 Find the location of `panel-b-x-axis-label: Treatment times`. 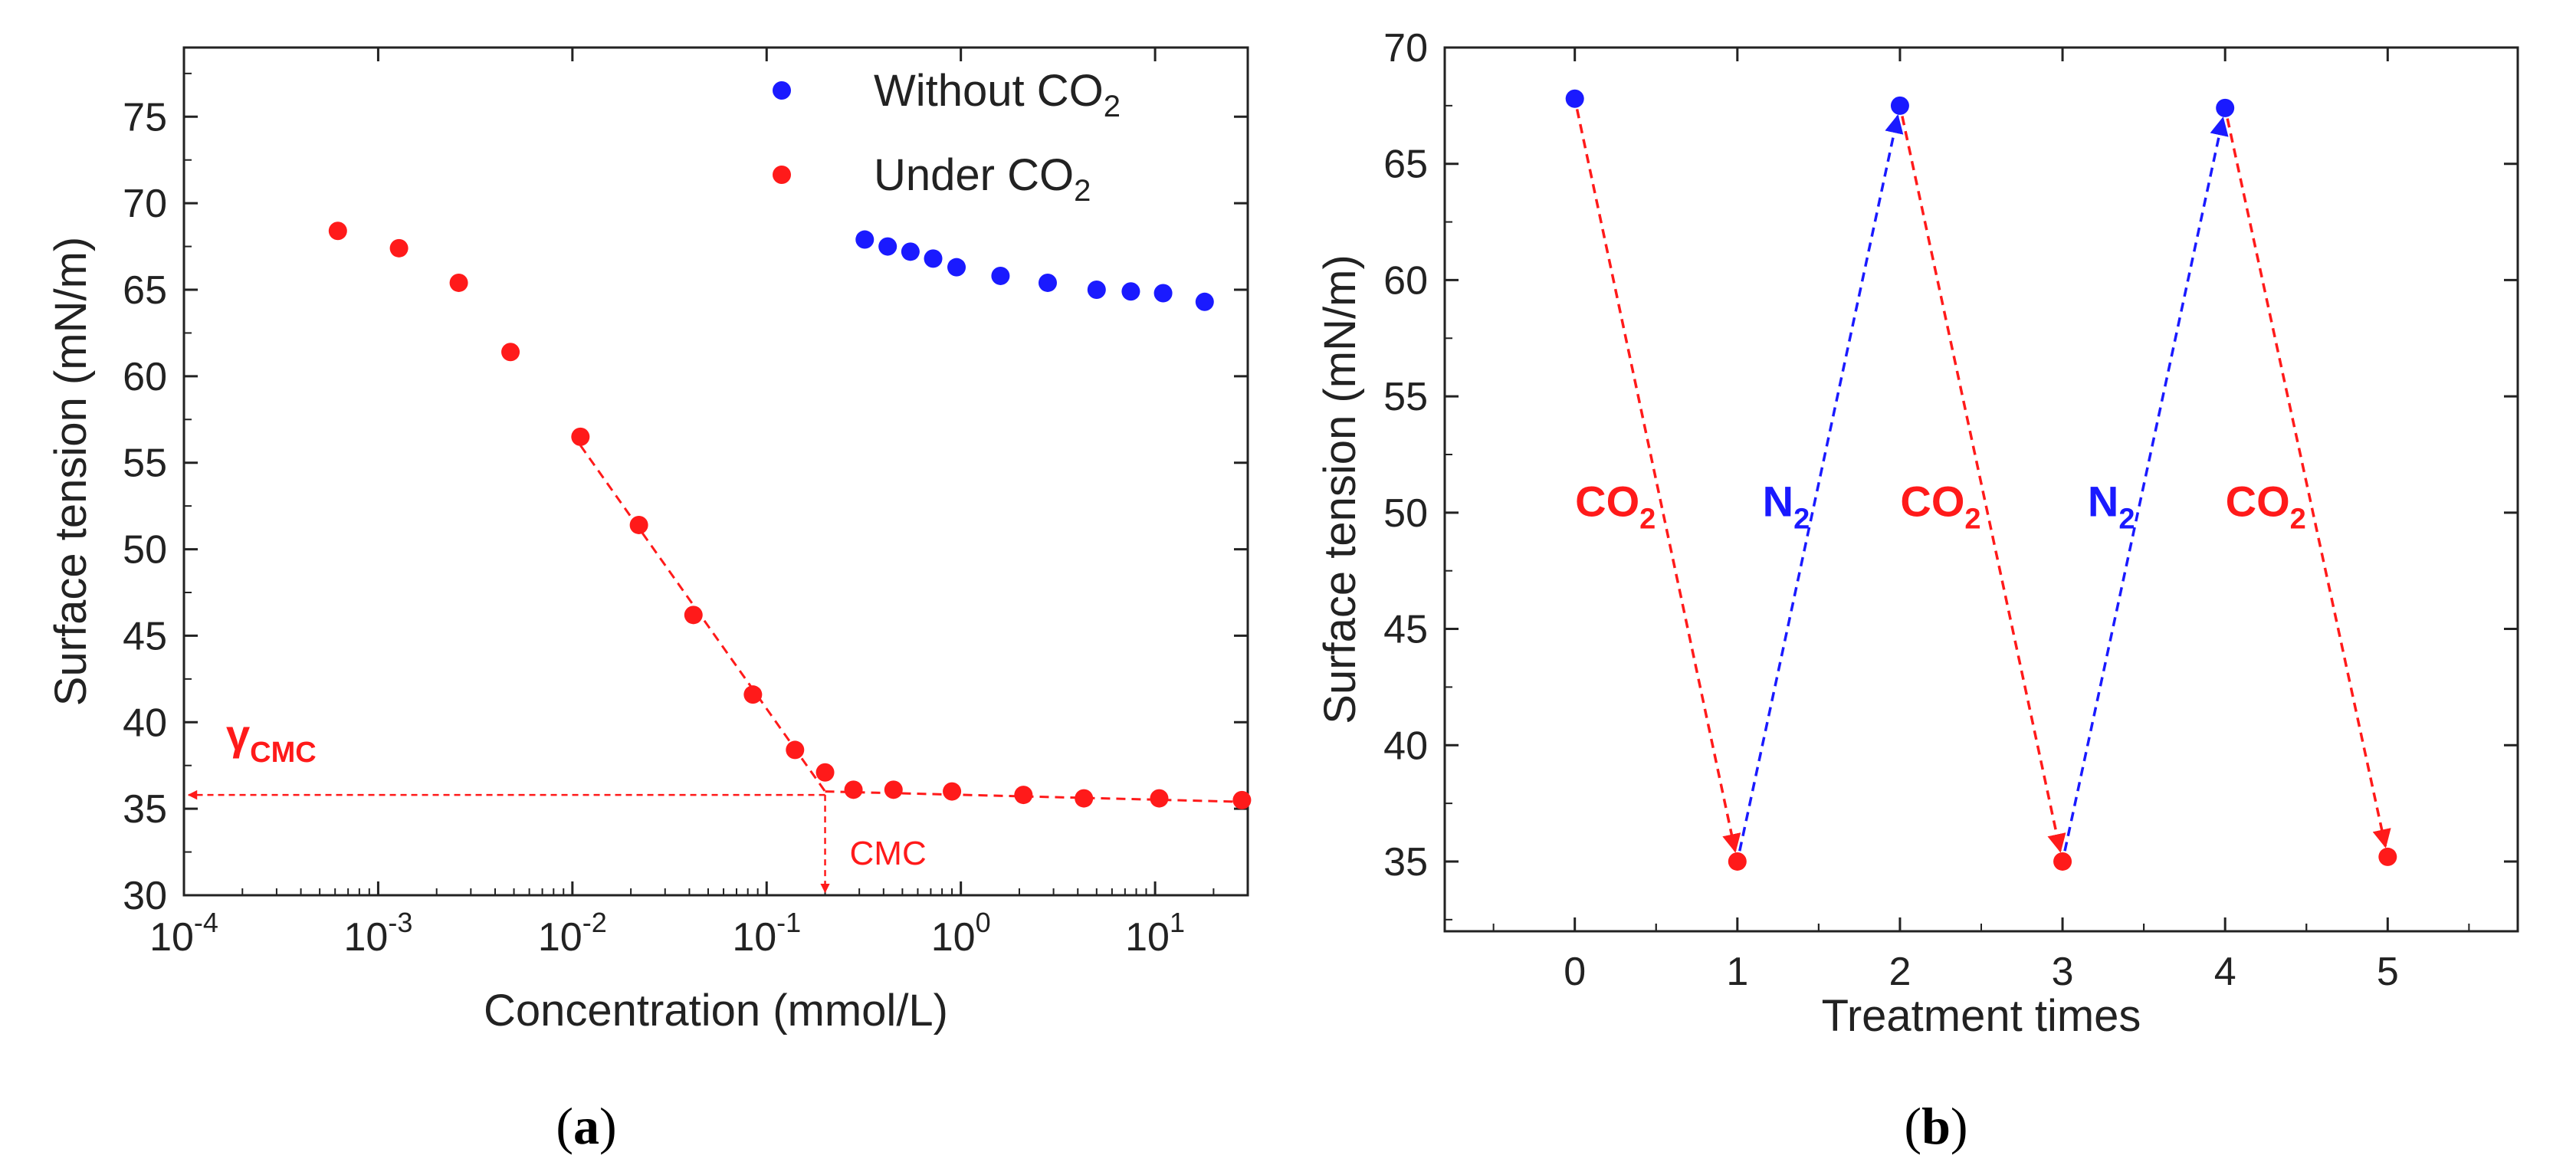

panel-b-x-axis-label: Treatment times is located at coordinates (1981, 1016).